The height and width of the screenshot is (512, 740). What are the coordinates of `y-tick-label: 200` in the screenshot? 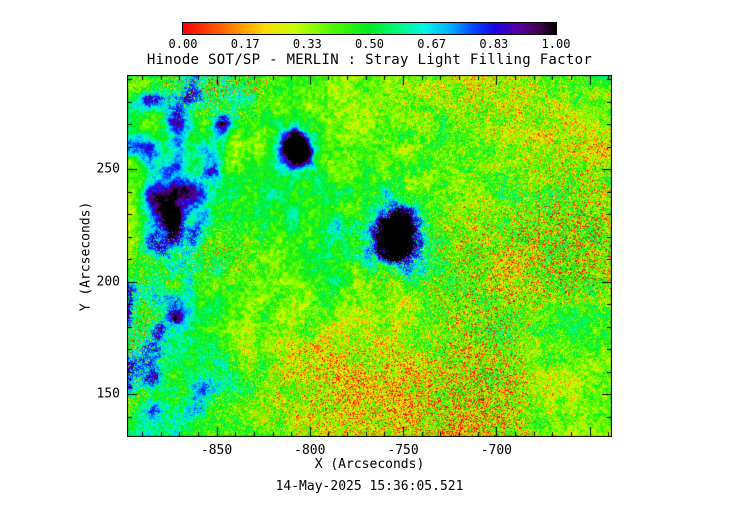 It's located at (108, 282).